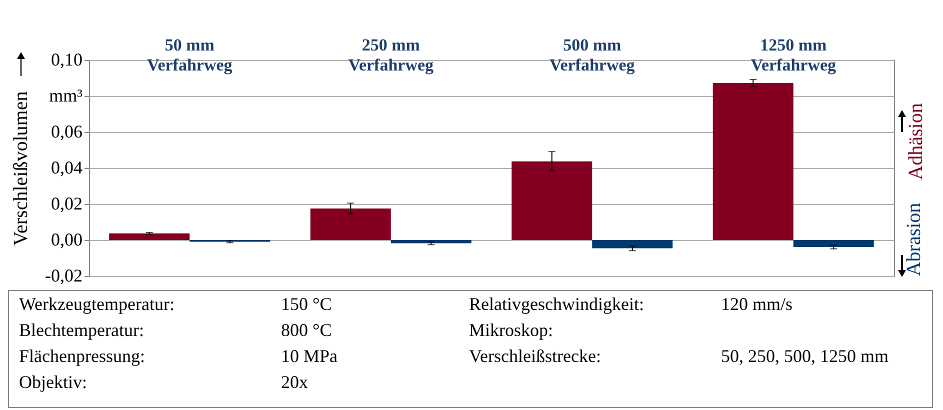 The image size is (943, 410). What do you see at coordinates (97, 305) in the screenshot?
I see `text: Werkzeugtemperatur:` at bounding box center [97, 305].